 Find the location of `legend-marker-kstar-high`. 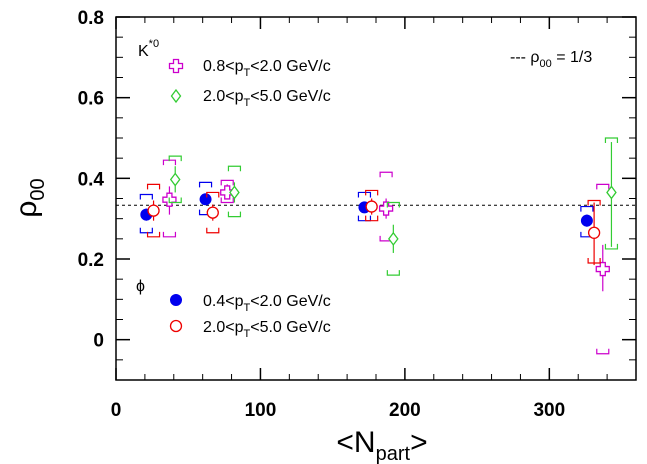

legend-marker-kstar-high is located at coordinates (176, 96).